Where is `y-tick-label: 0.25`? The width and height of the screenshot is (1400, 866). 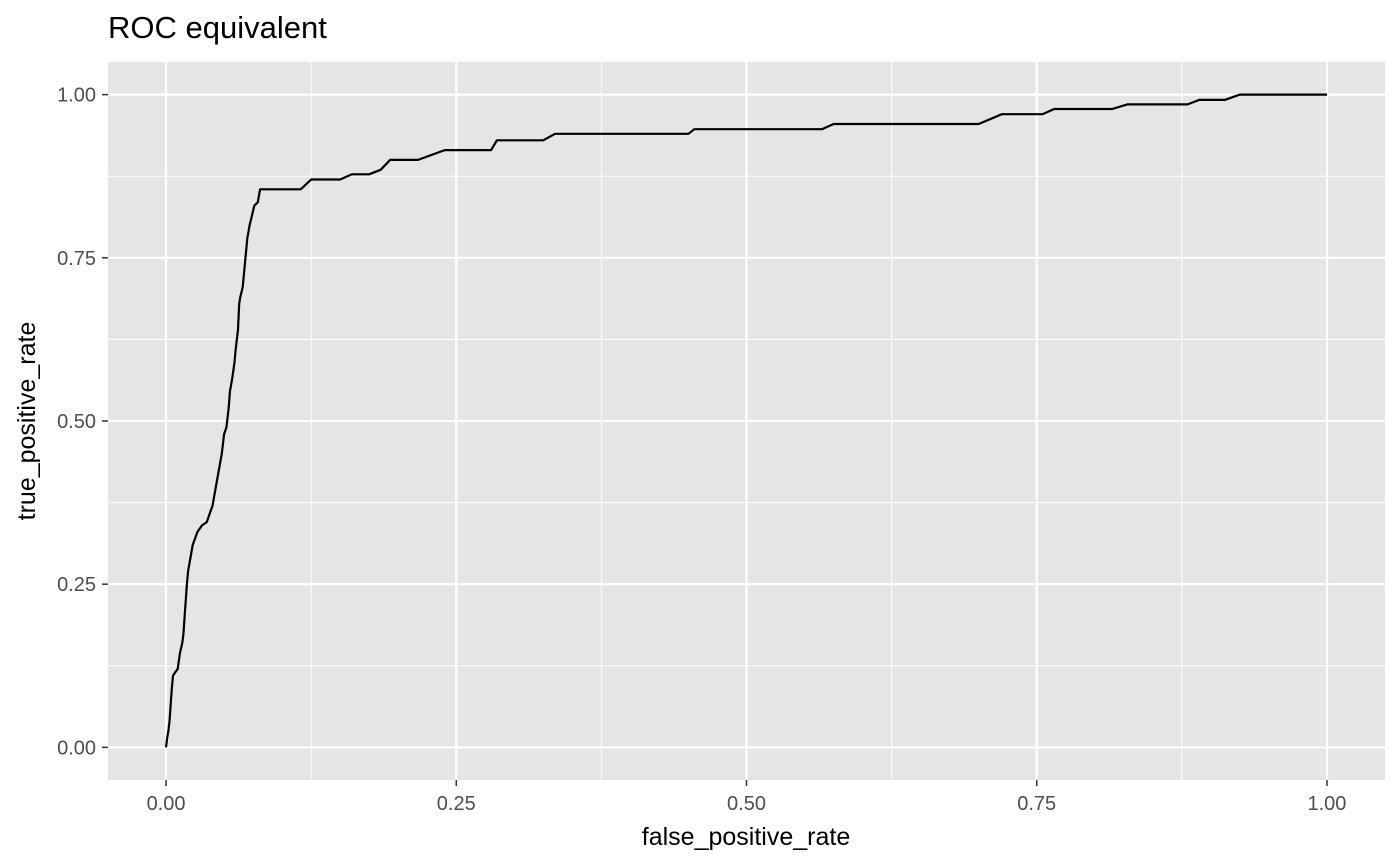
y-tick-label: 0.25 is located at coordinates (76, 585).